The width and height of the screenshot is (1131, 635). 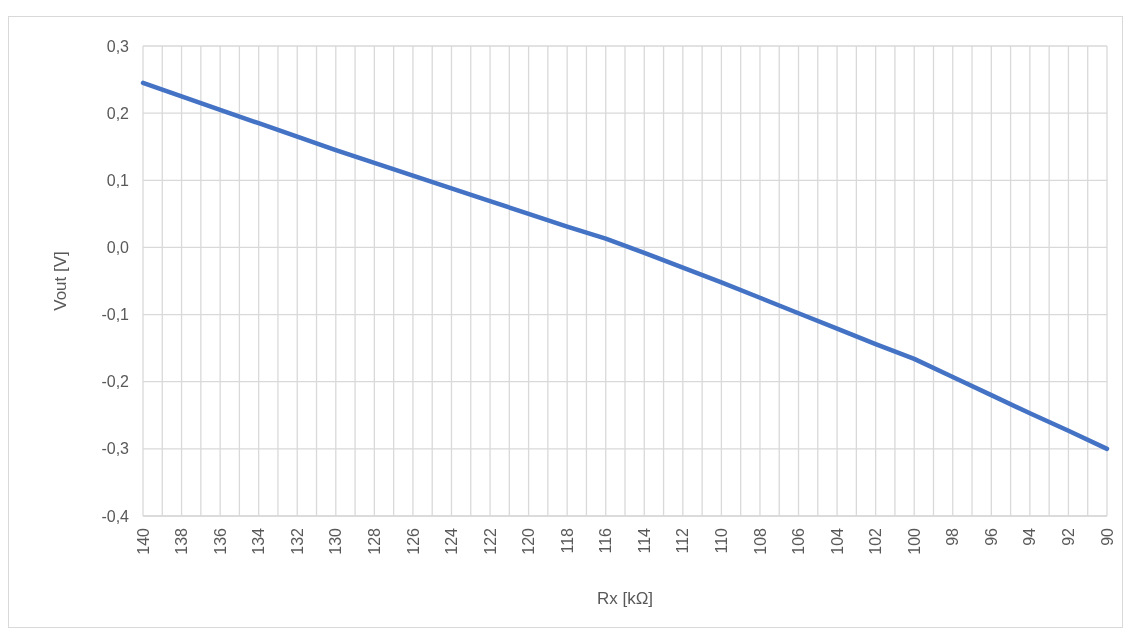 I want to click on x-tick-label: 140, so click(x=143, y=541).